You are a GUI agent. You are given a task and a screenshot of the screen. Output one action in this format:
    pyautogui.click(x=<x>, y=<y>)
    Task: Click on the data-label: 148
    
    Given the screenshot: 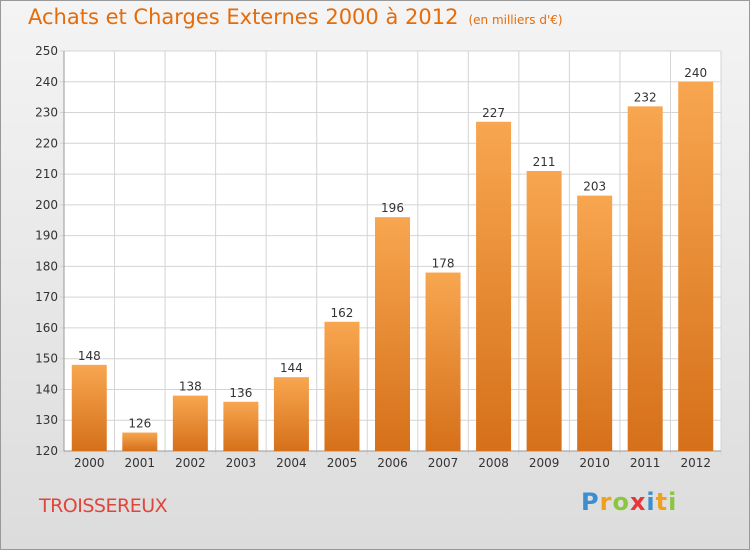 What is the action you would take?
    pyautogui.click(x=89, y=356)
    